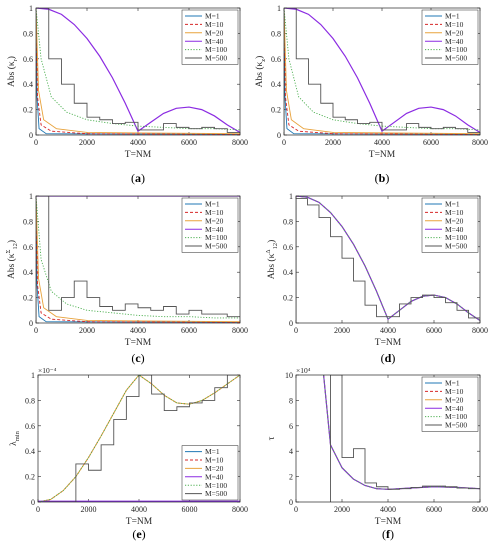 The height and width of the screenshot is (550, 494). I want to click on y-tick-label: 4, so click(291, 451).